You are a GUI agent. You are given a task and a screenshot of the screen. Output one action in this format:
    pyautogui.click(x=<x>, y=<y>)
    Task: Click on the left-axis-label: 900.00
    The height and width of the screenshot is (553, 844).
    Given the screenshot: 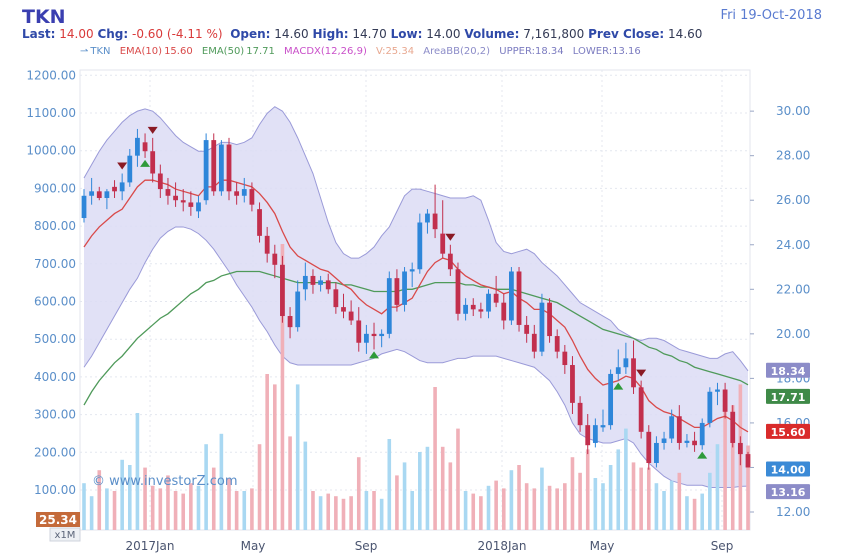 What is the action you would take?
    pyautogui.click(x=55, y=188)
    